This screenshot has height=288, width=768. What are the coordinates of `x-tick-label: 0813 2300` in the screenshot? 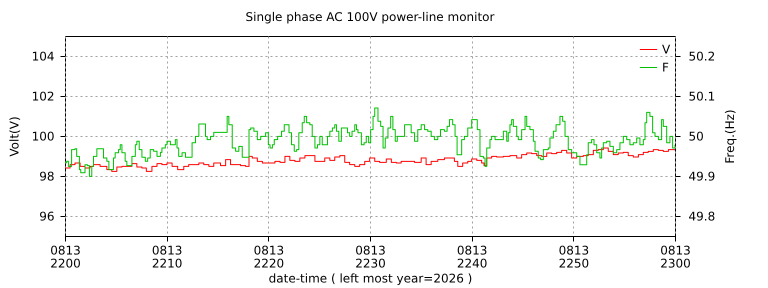 It's located at (675, 257).